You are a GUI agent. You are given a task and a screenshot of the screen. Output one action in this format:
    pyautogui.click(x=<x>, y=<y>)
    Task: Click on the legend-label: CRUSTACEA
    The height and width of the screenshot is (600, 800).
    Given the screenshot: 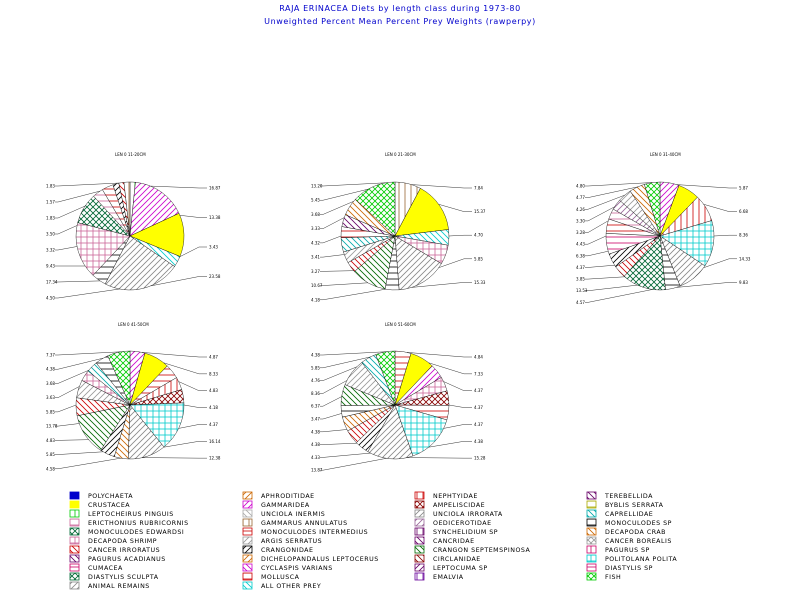 What is the action you would take?
    pyautogui.click(x=109, y=505)
    